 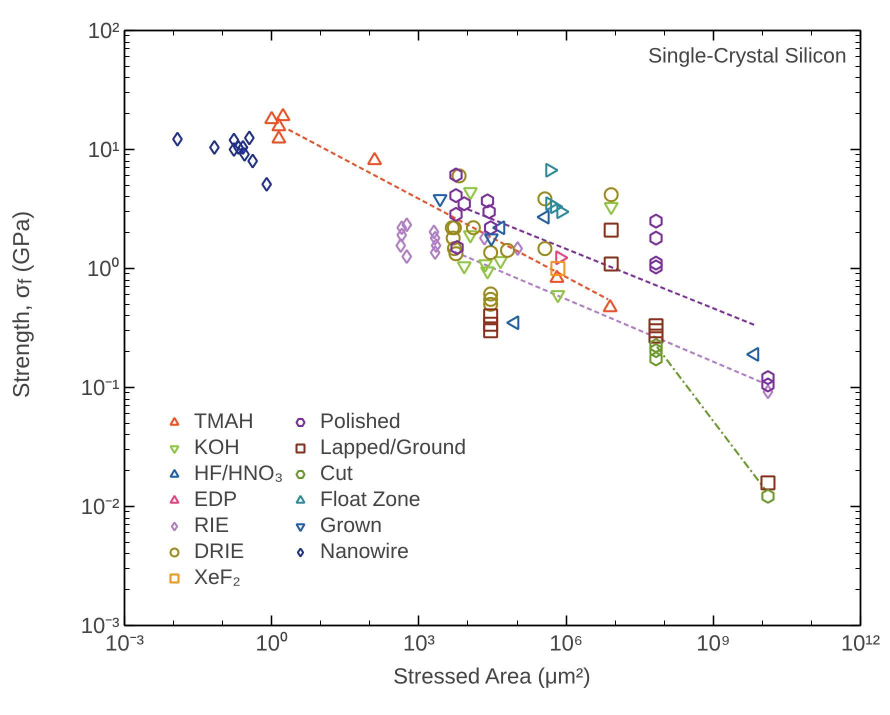 What do you see at coordinates (364, 552) in the screenshot?
I see `legend-label: Nanowire` at bounding box center [364, 552].